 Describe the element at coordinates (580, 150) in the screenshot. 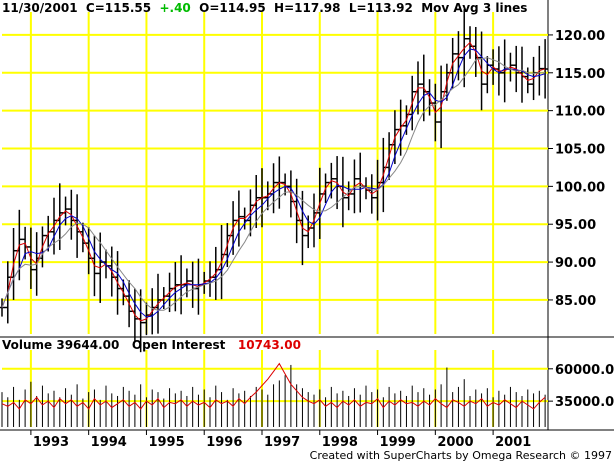

I see `y-tick-label: 105.00` at that location.